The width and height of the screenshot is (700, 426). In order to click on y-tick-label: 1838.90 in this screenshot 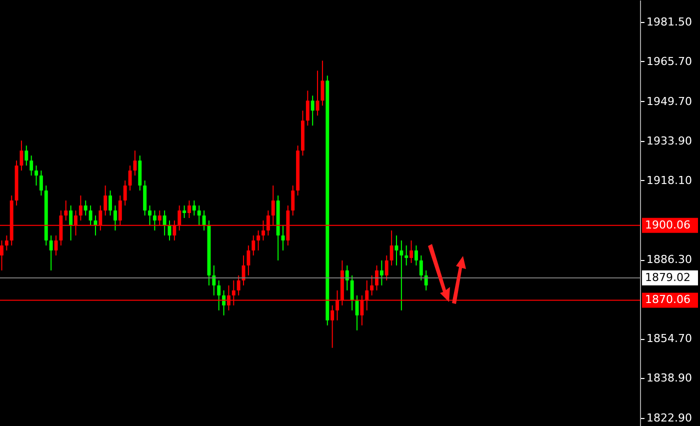, I will do `click(669, 378)`.